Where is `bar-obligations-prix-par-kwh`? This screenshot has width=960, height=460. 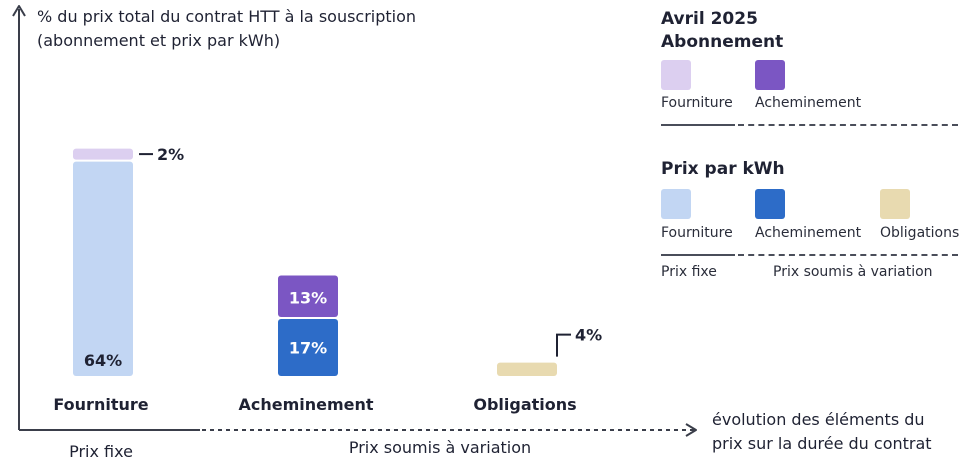
bar-obligations-prix-par-kwh is located at coordinates (527, 369).